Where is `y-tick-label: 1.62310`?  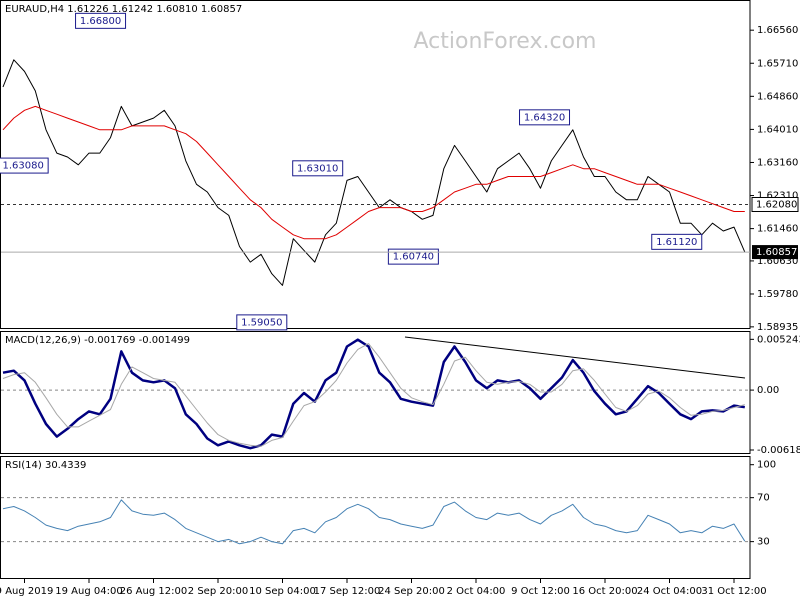
y-tick-label: 1.62310 is located at coordinates (777, 196).